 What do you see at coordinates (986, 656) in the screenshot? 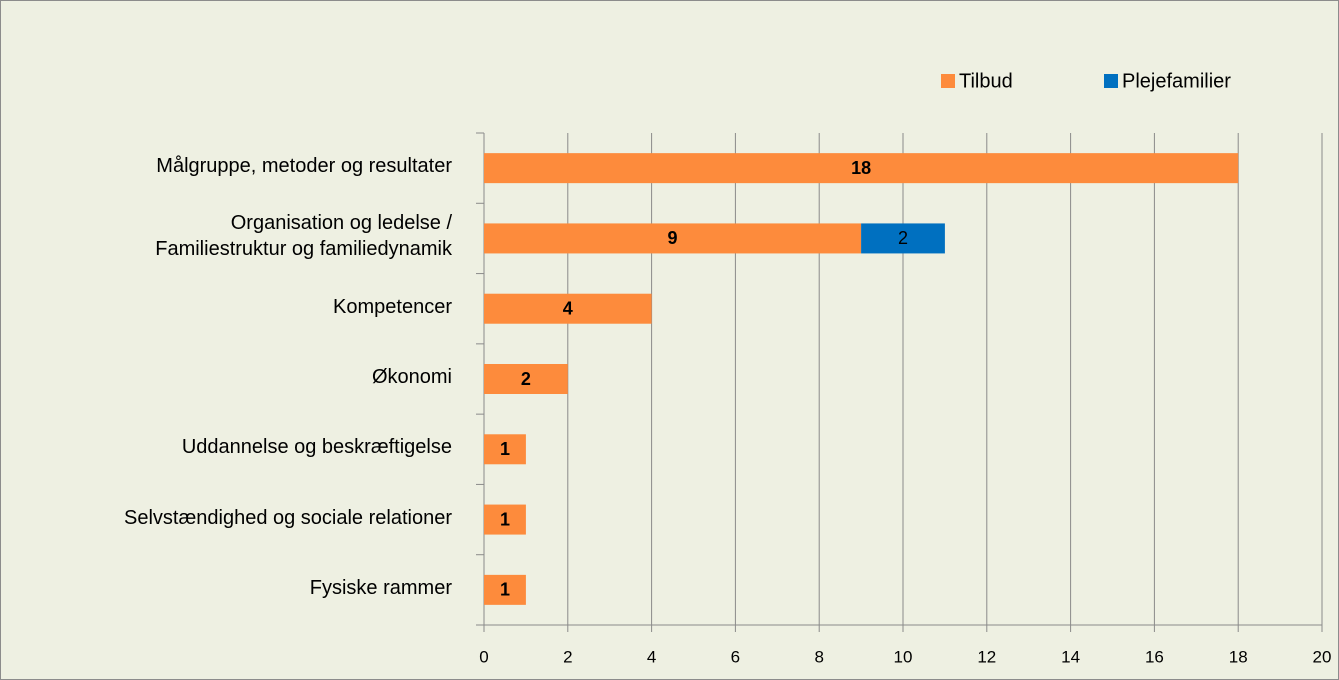
I see `x-tick-label: 12` at bounding box center [986, 656].